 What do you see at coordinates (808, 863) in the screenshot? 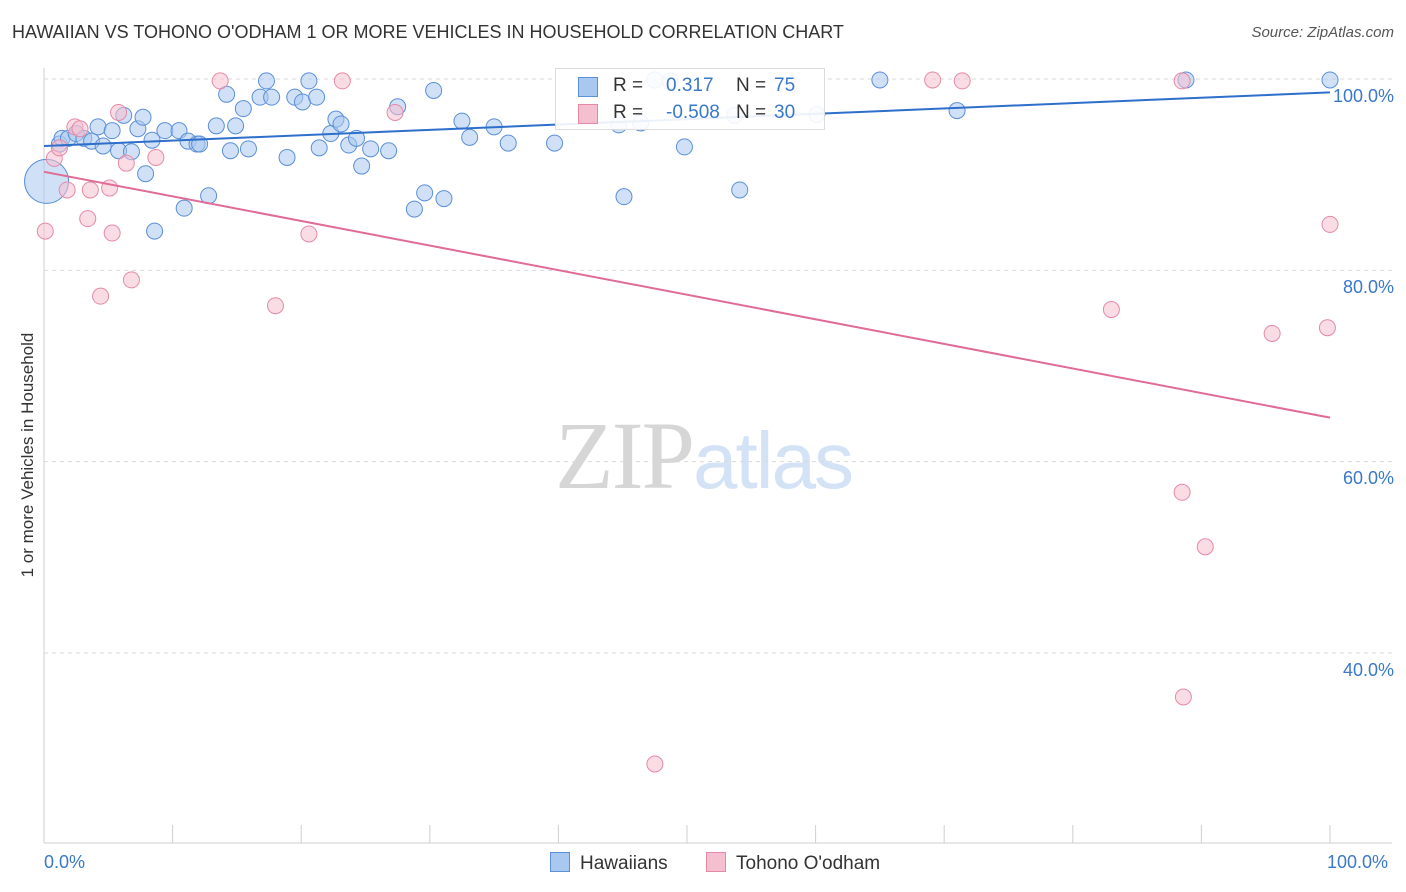
I see `legend-label-tohono: Tohono O'odham` at bounding box center [808, 863].